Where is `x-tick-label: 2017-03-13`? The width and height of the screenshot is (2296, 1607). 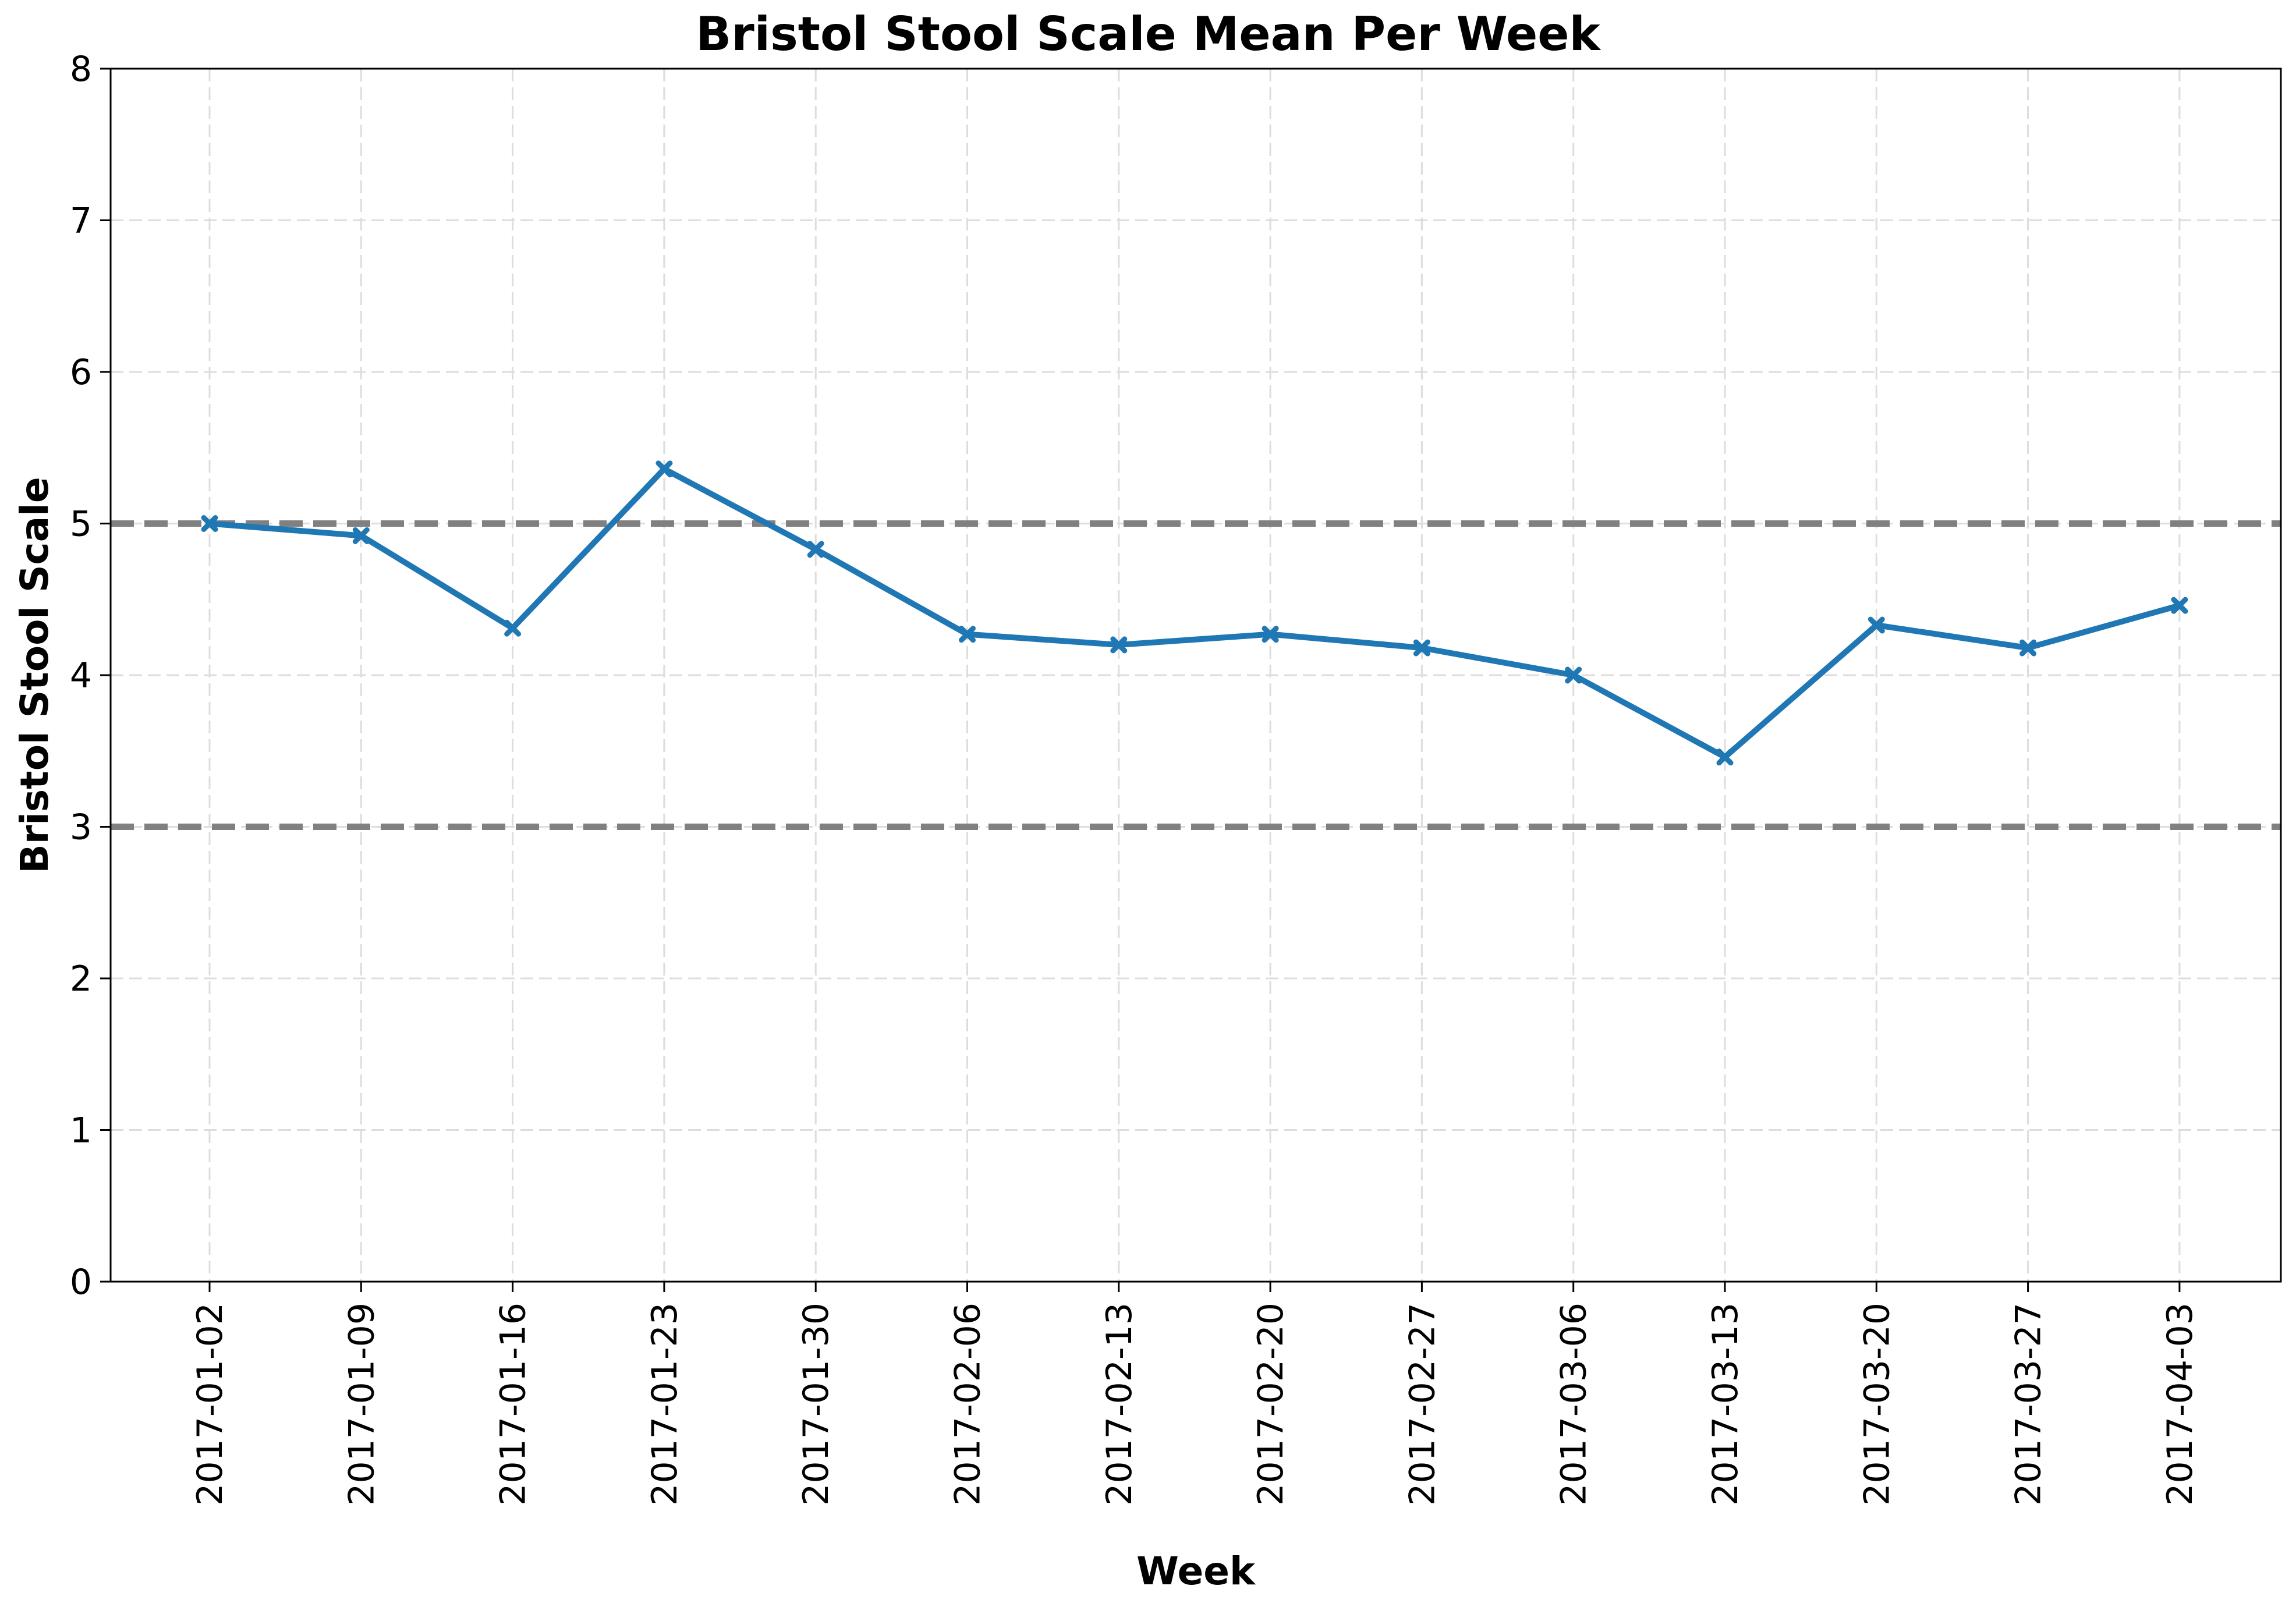 x-tick-label: 2017-03-13 is located at coordinates (1725, 1405).